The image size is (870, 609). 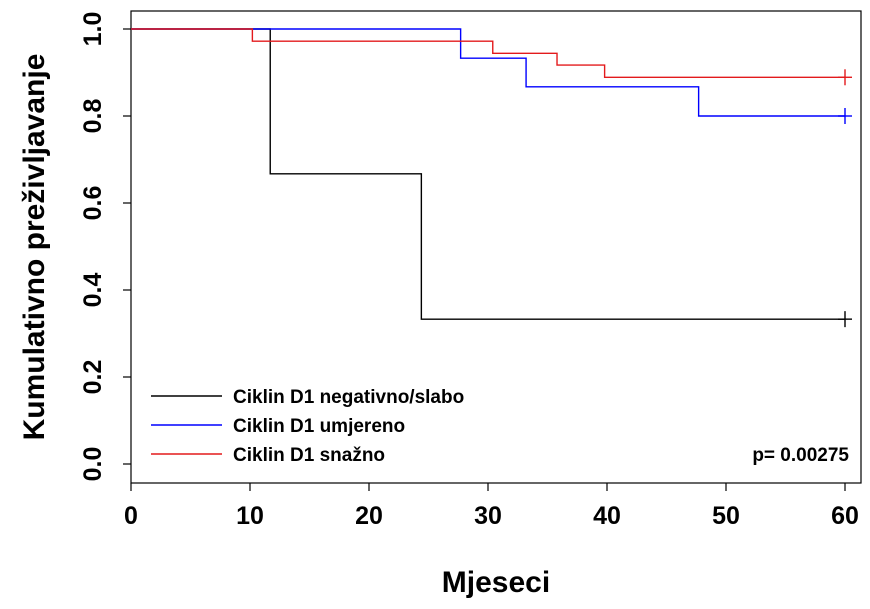 I want to click on y-tick-label: 0.0, so click(x=93, y=464).